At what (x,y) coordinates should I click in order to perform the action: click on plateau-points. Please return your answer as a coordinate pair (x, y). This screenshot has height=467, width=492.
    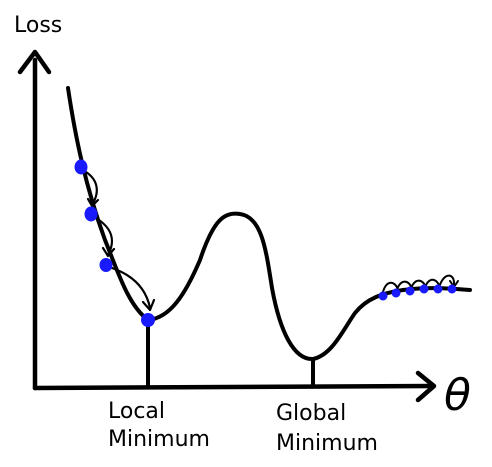
    Looking at the image, I should click on (417, 292).